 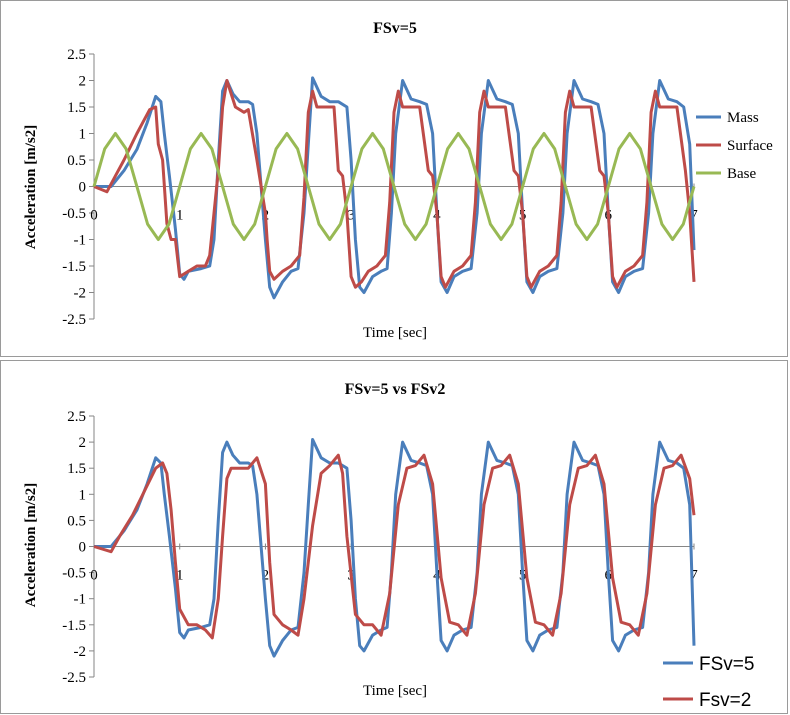 What do you see at coordinates (750, 146) in the screenshot?
I see `legend-label: Surface` at bounding box center [750, 146].